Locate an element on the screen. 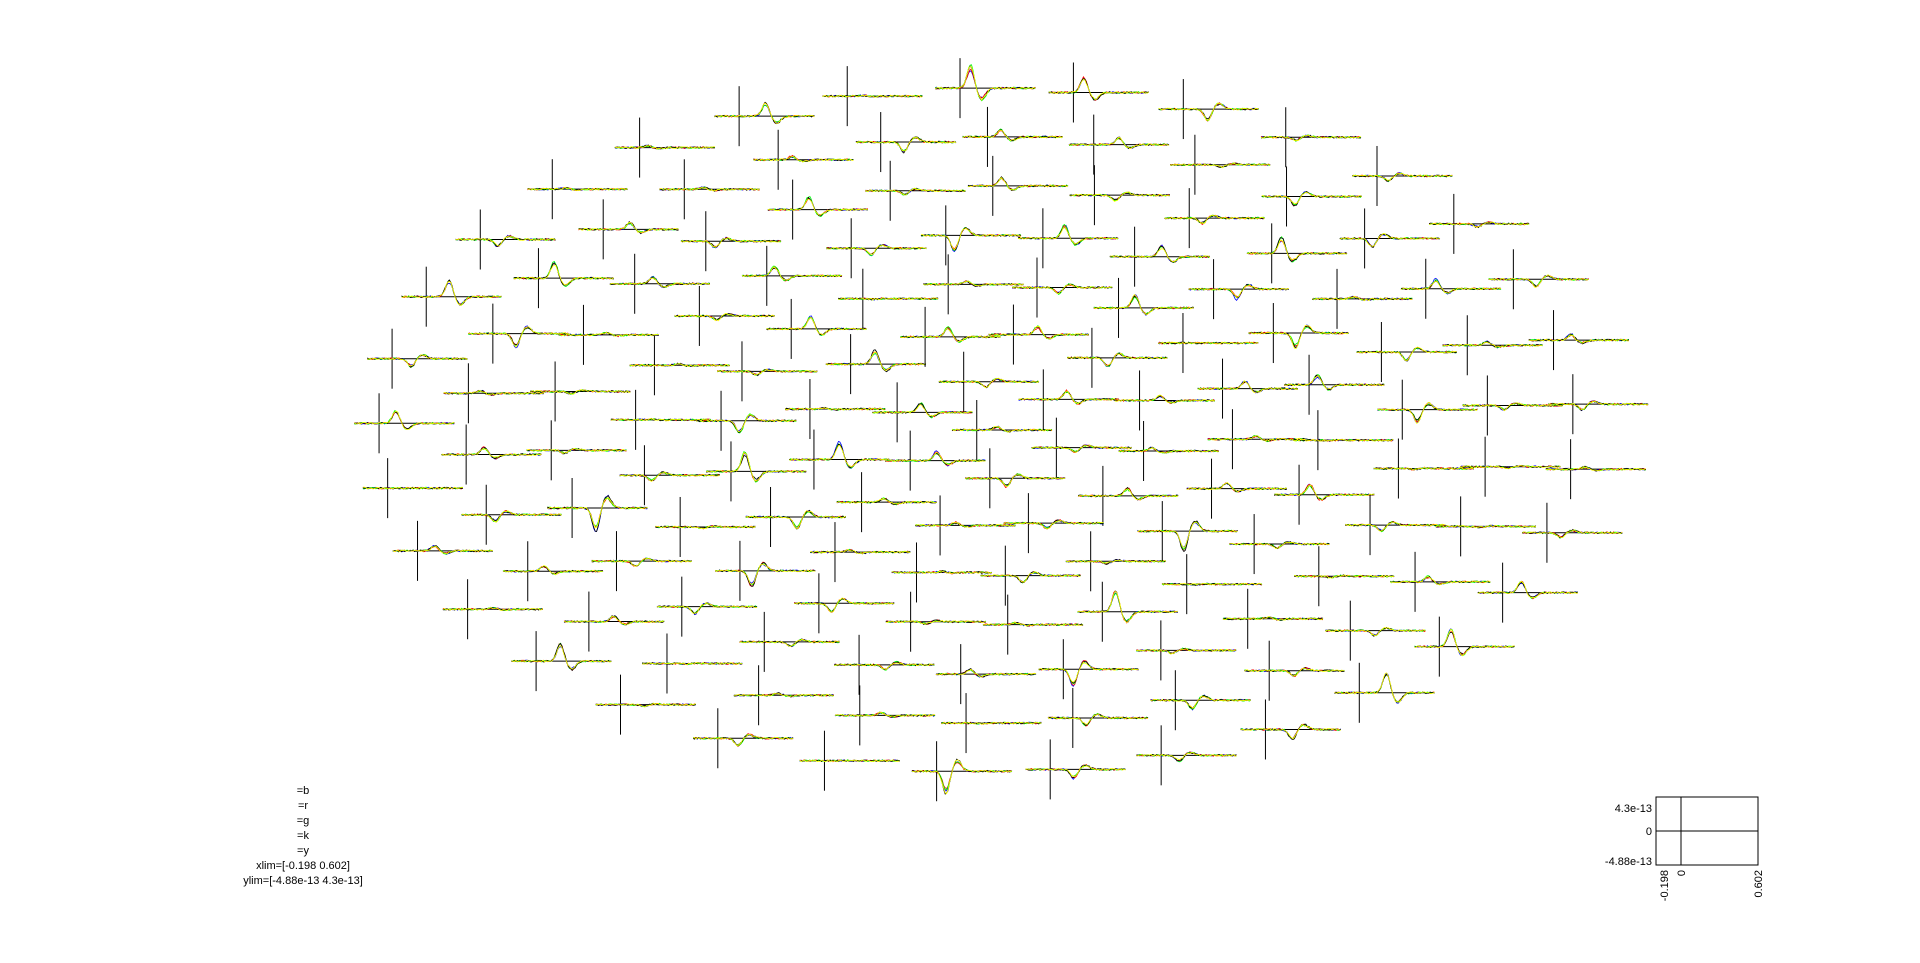  scale-xtick-zero: 0 is located at coordinates (1682, 873).